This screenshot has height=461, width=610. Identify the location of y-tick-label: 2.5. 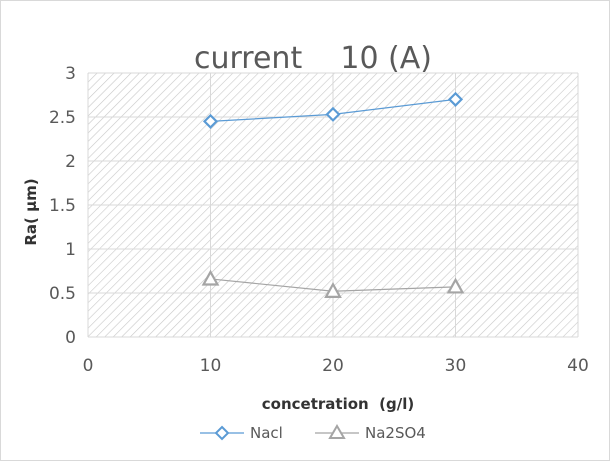
(62, 118).